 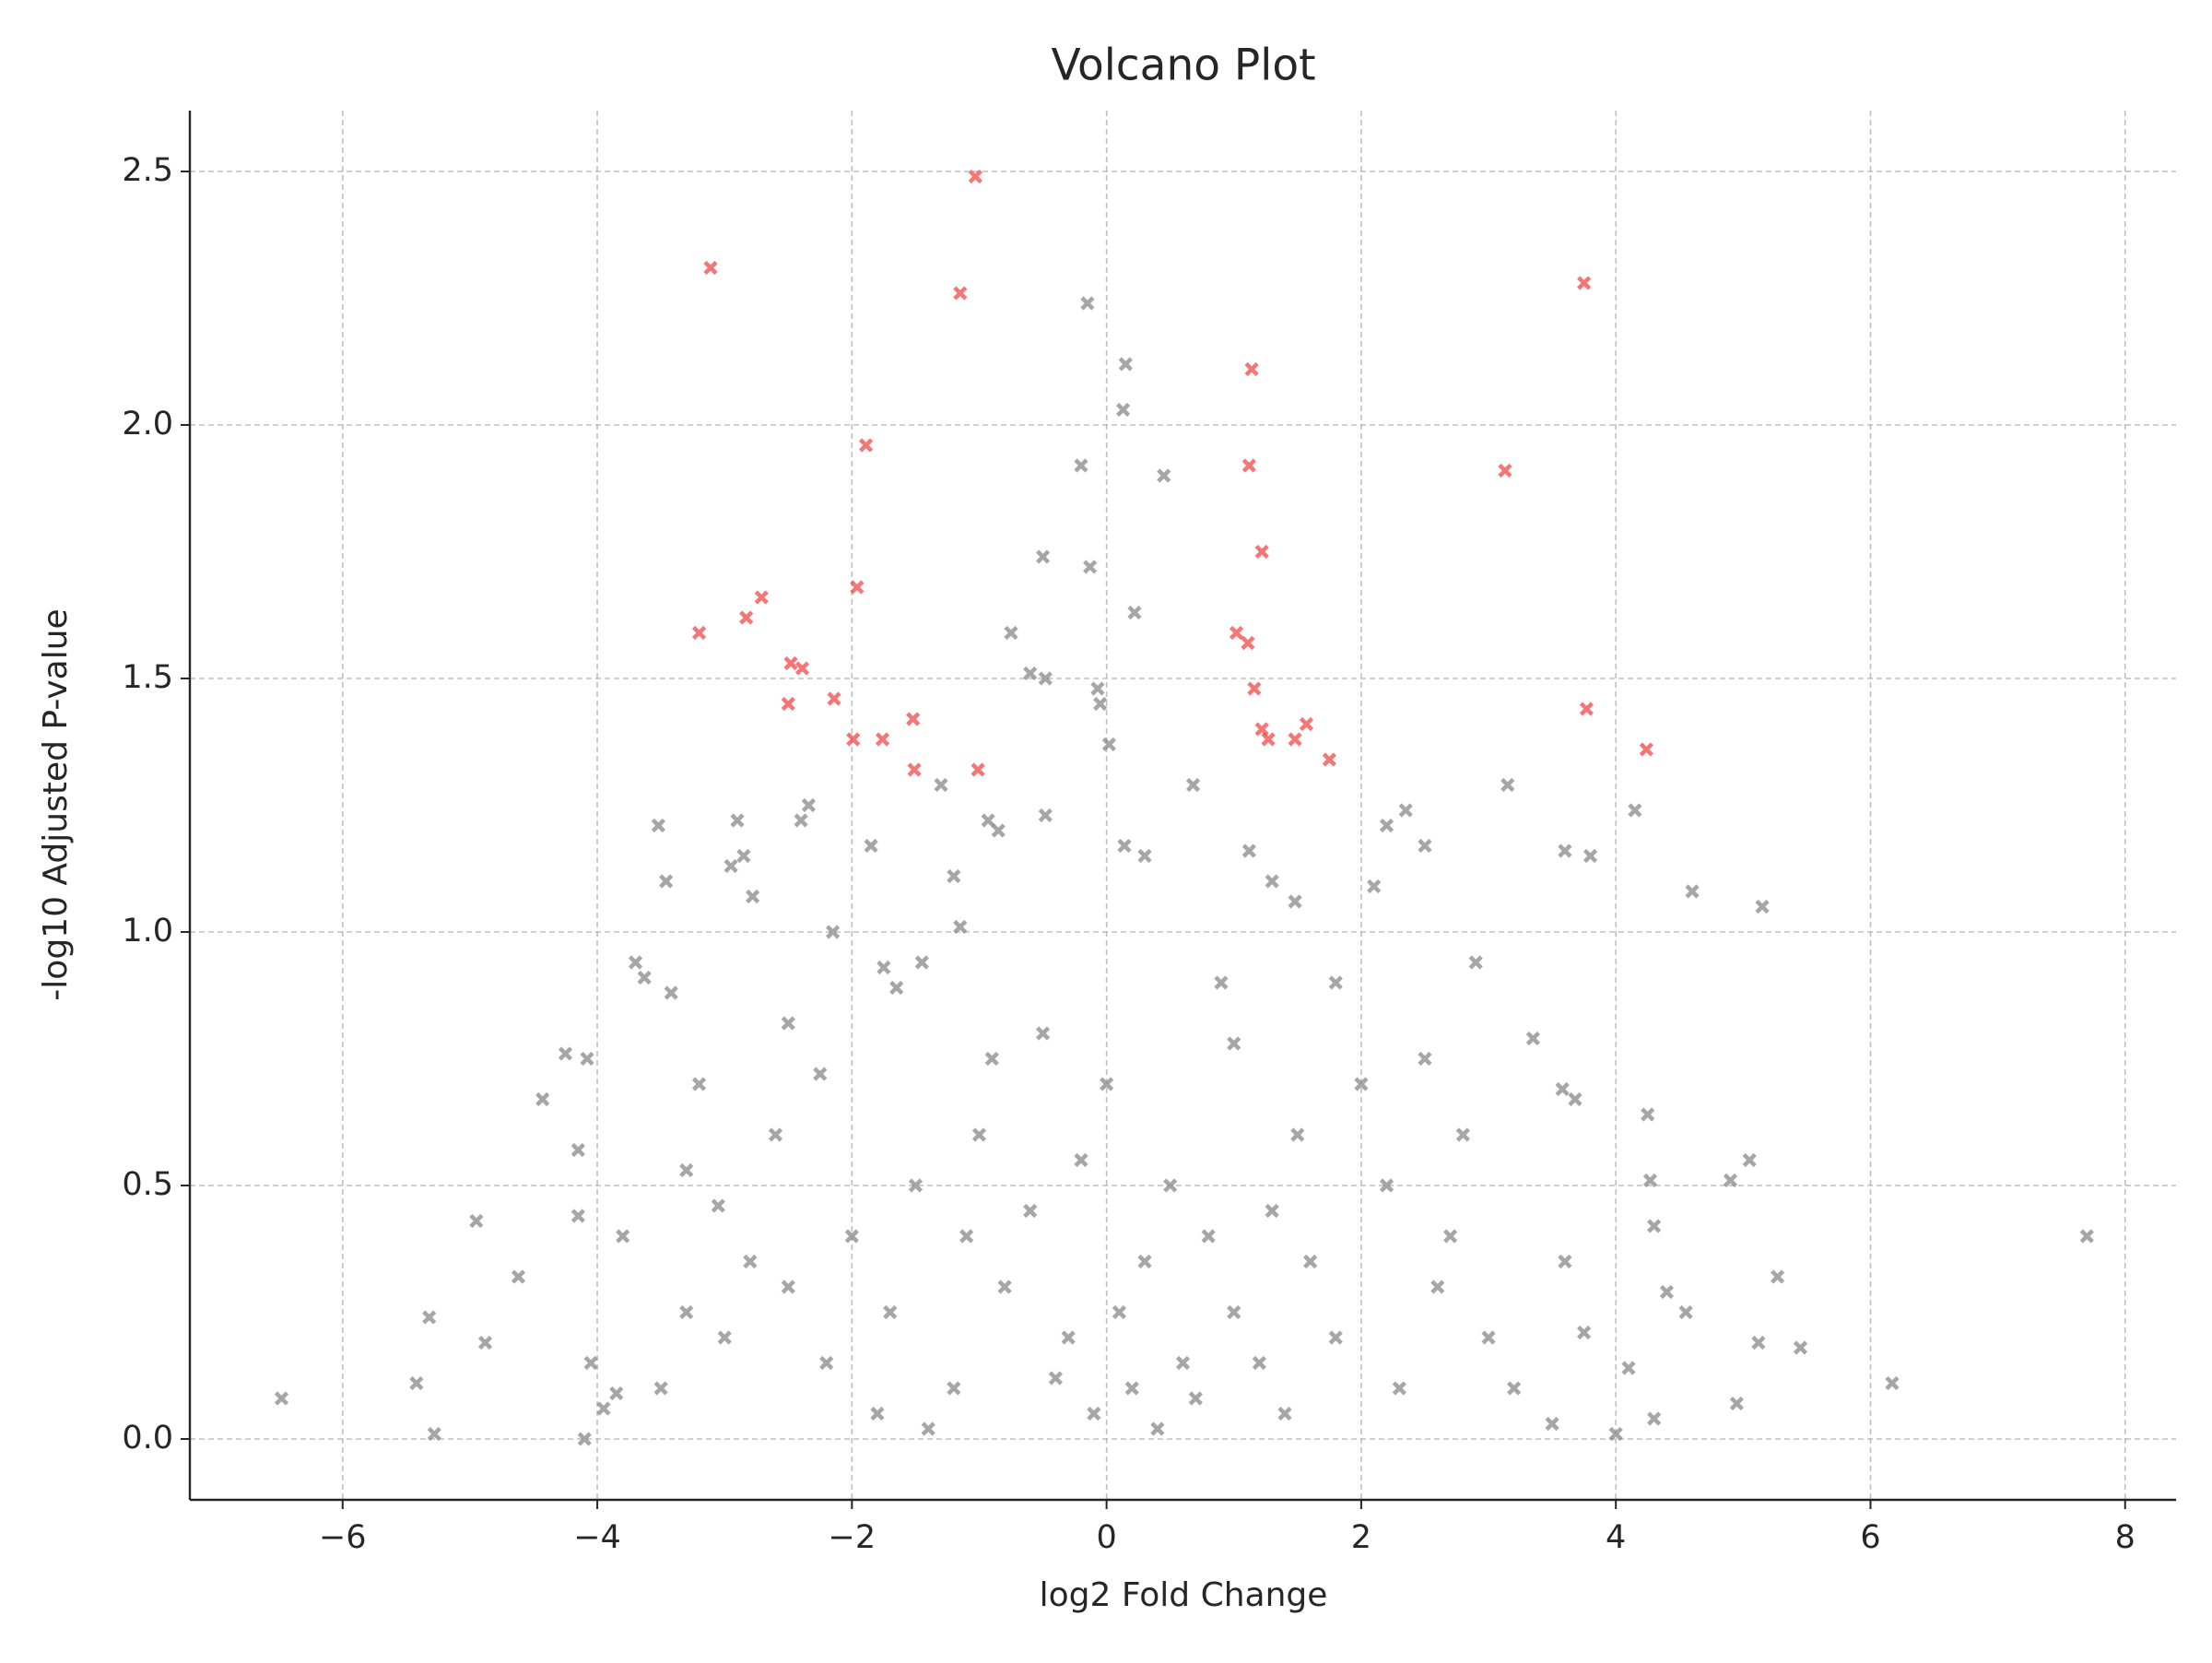 What do you see at coordinates (147, 1184) in the screenshot?
I see `y-tick-label: 0.5` at bounding box center [147, 1184].